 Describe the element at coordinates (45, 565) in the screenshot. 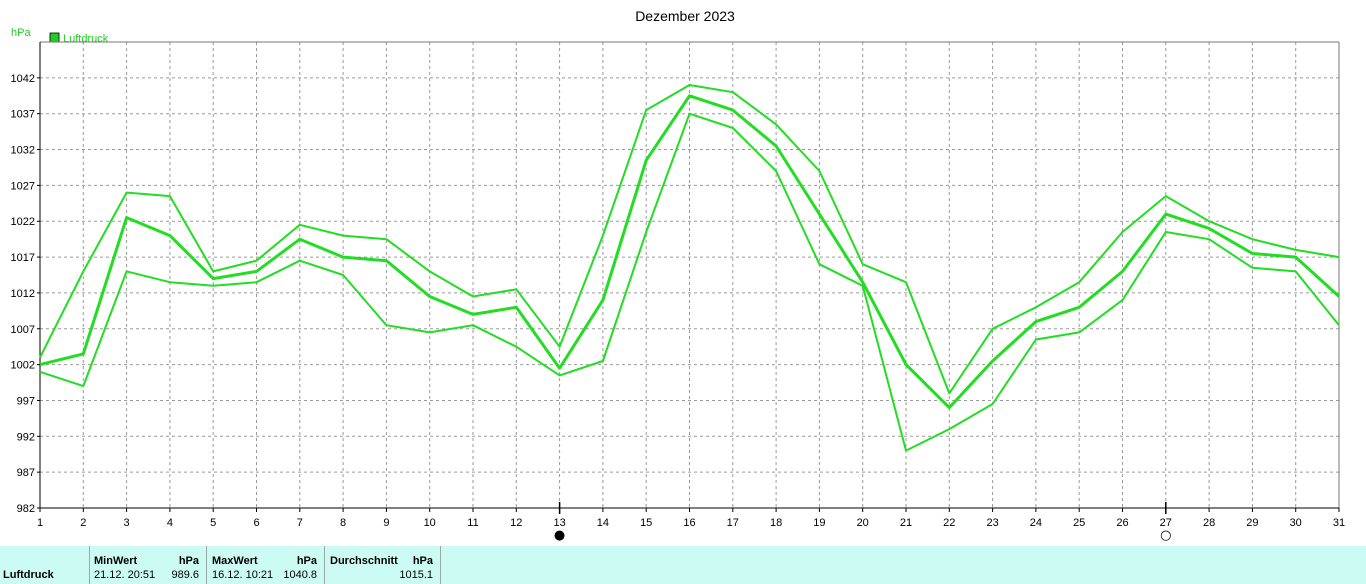

I see `stat-name-cell: Luftdruck` at that location.